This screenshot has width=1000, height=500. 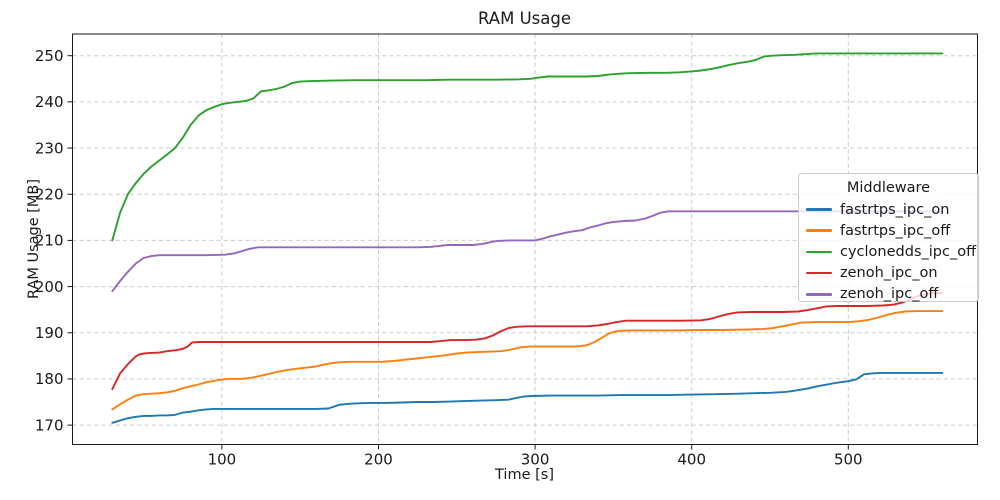 I want to click on legend-label: cyclonedds_ipc_off, so click(x=908, y=251).